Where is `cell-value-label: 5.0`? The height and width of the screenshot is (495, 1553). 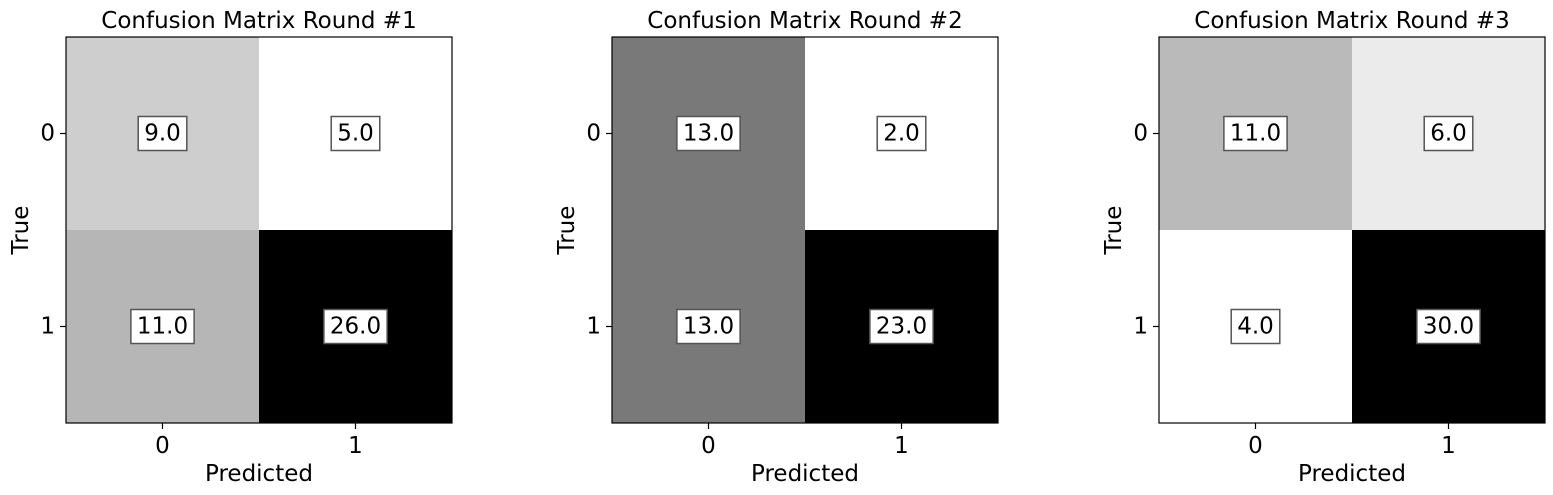
cell-value-label: 5.0 is located at coordinates (355, 134).